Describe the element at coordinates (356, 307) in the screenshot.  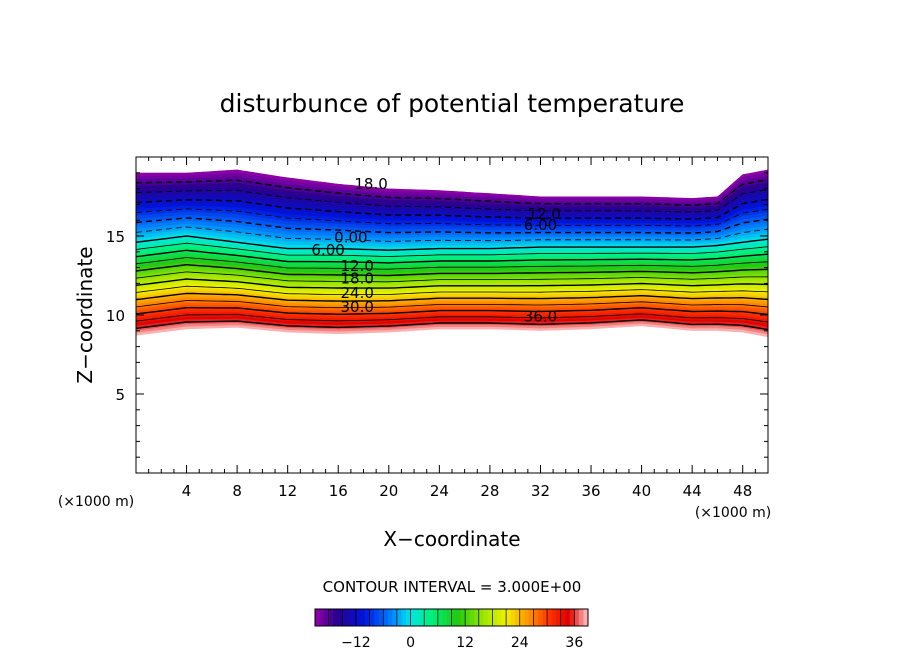
I see `contour-label: 30.0` at that location.